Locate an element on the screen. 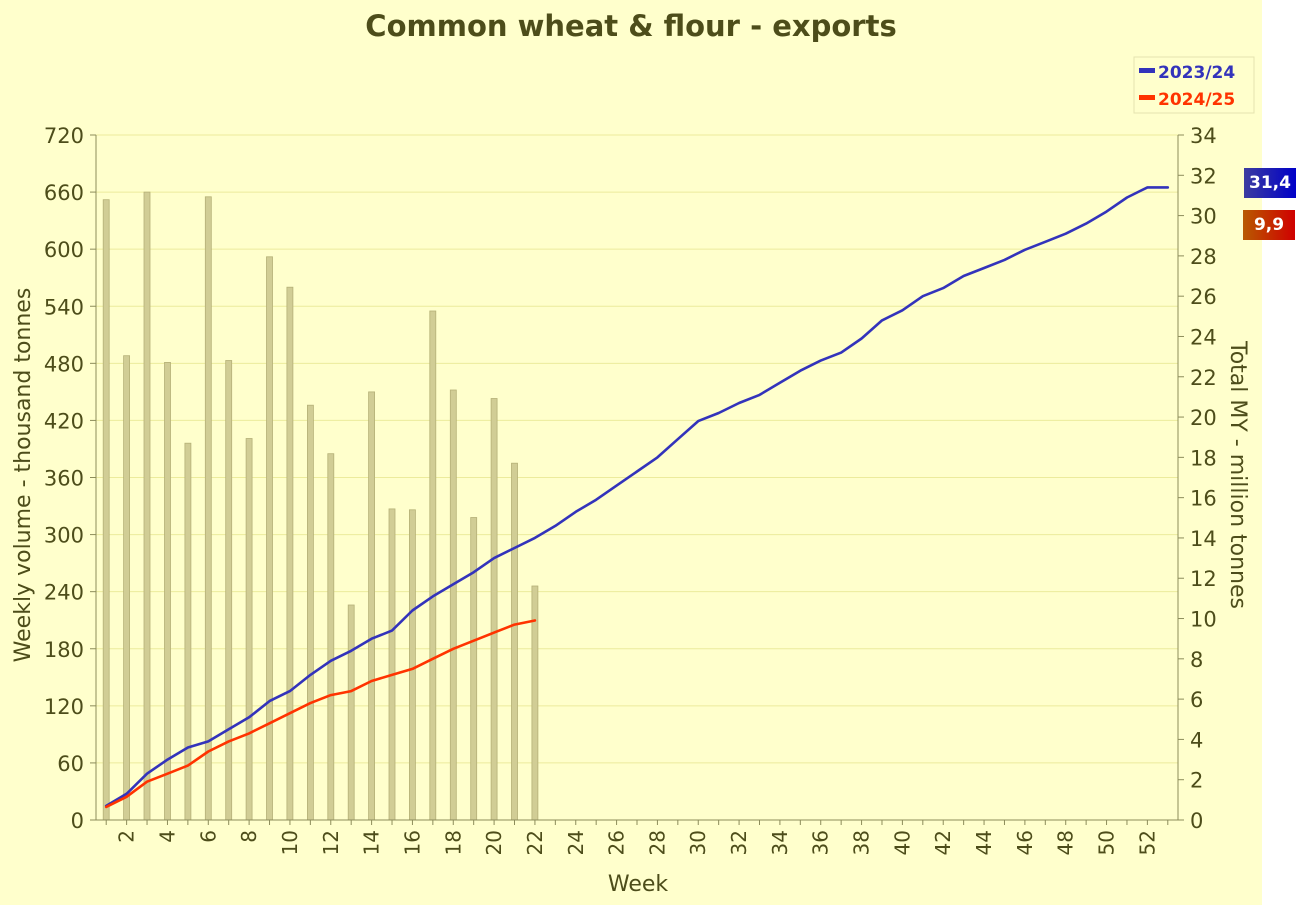  left-tick-label: 720 is located at coordinates (64, 136).